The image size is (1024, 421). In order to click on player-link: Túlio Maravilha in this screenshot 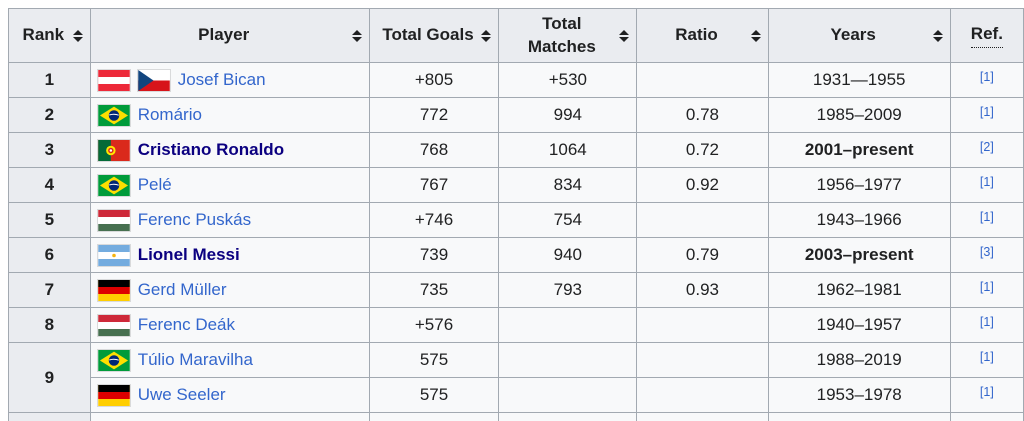, I will do `click(195, 359)`.